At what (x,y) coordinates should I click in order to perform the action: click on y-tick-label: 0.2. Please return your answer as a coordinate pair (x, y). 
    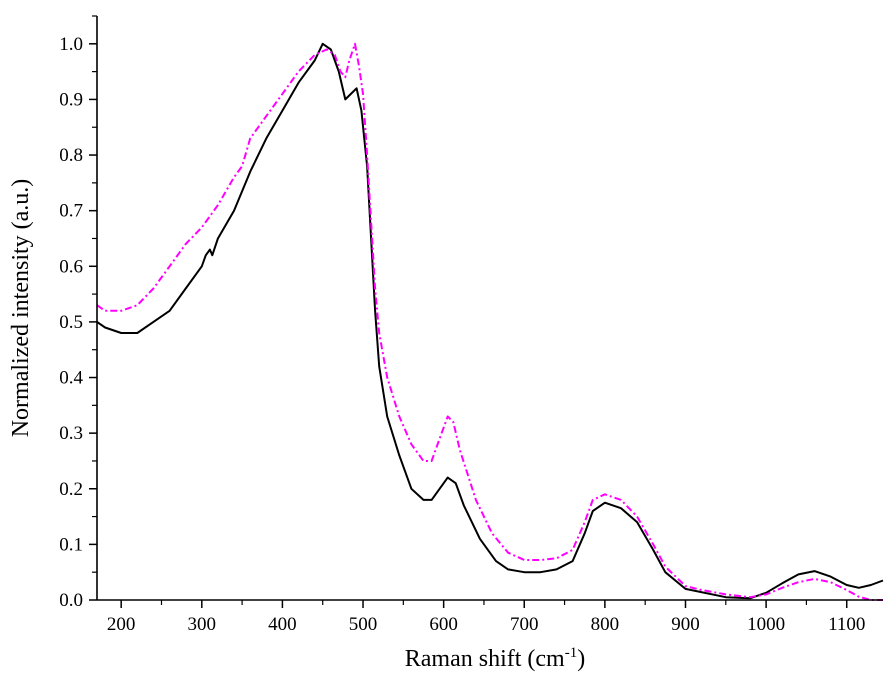
    Looking at the image, I should click on (71, 489).